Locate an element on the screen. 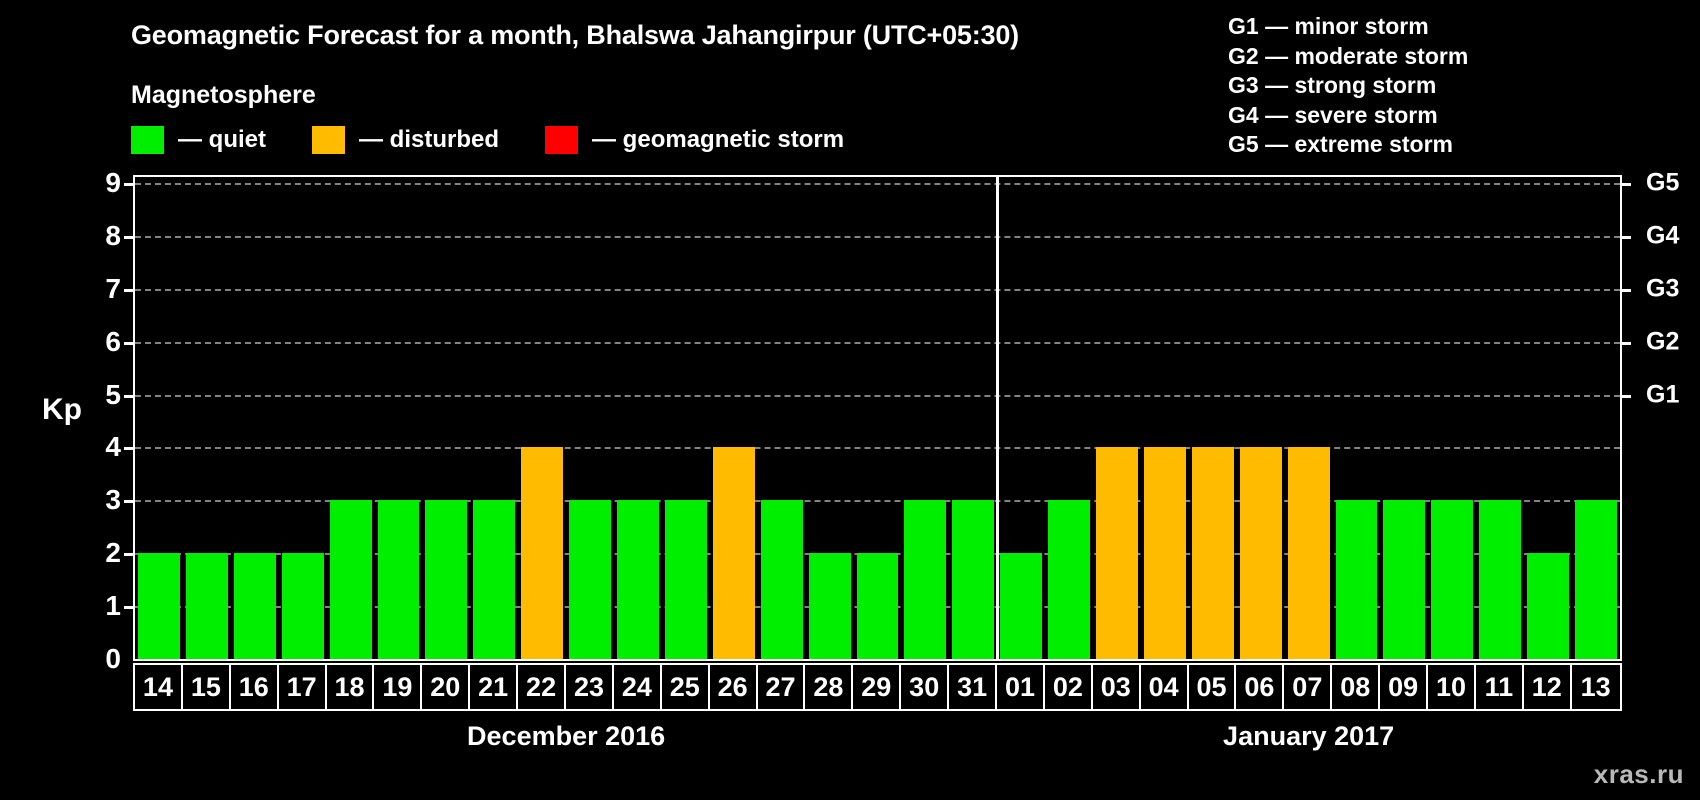 The image size is (1700, 800). day-label-28: 28 is located at coordinates (829, 687).